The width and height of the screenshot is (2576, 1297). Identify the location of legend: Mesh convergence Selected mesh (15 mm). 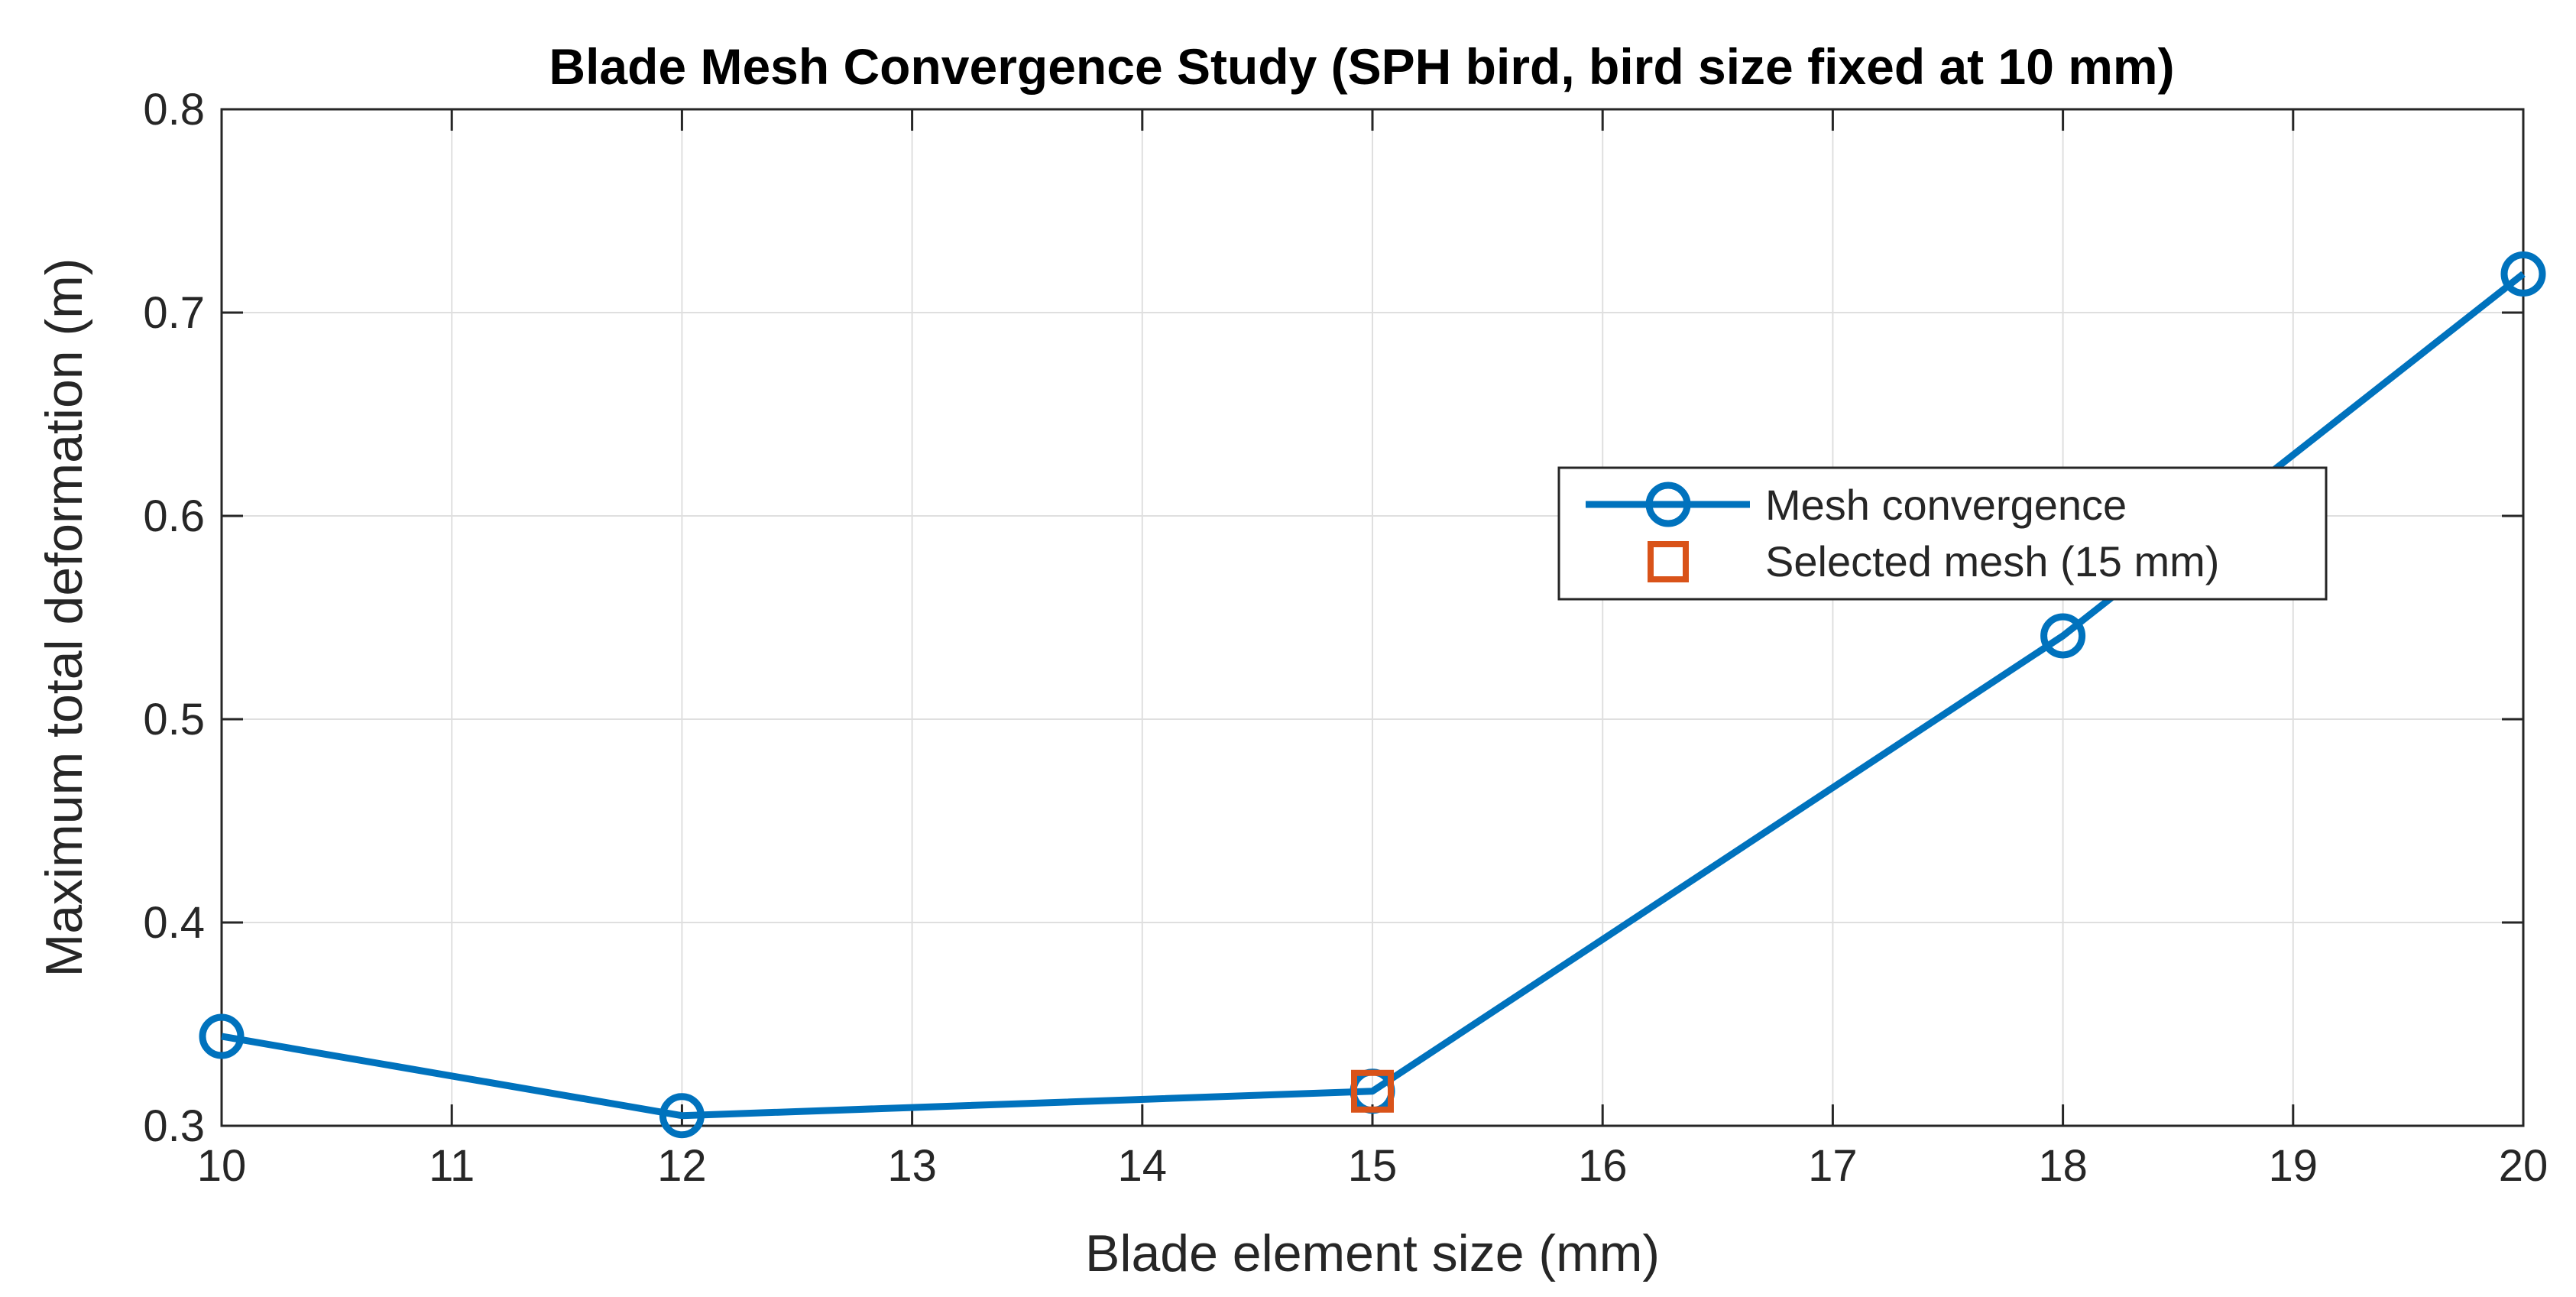
(1943, 533).